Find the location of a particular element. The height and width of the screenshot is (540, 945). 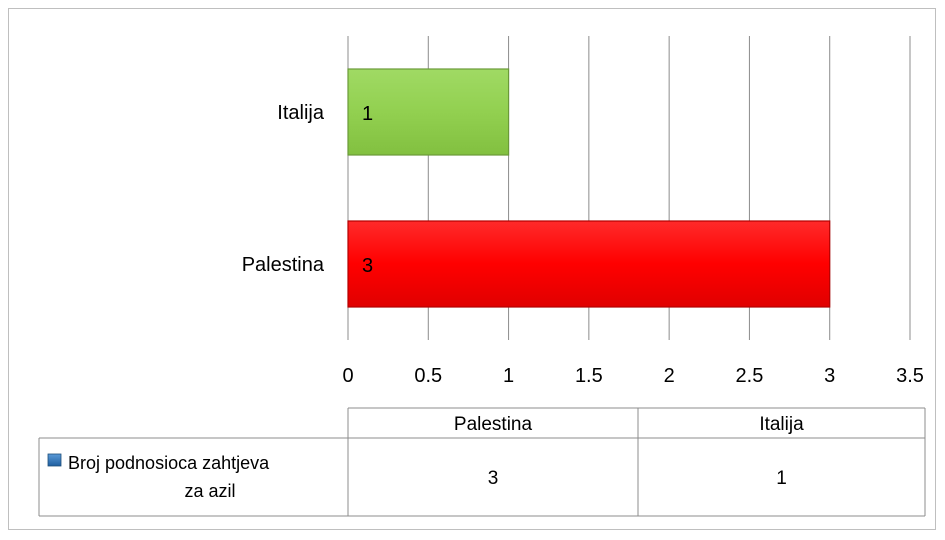

x-tick-label: 1 is located at coordinates (508, 376).